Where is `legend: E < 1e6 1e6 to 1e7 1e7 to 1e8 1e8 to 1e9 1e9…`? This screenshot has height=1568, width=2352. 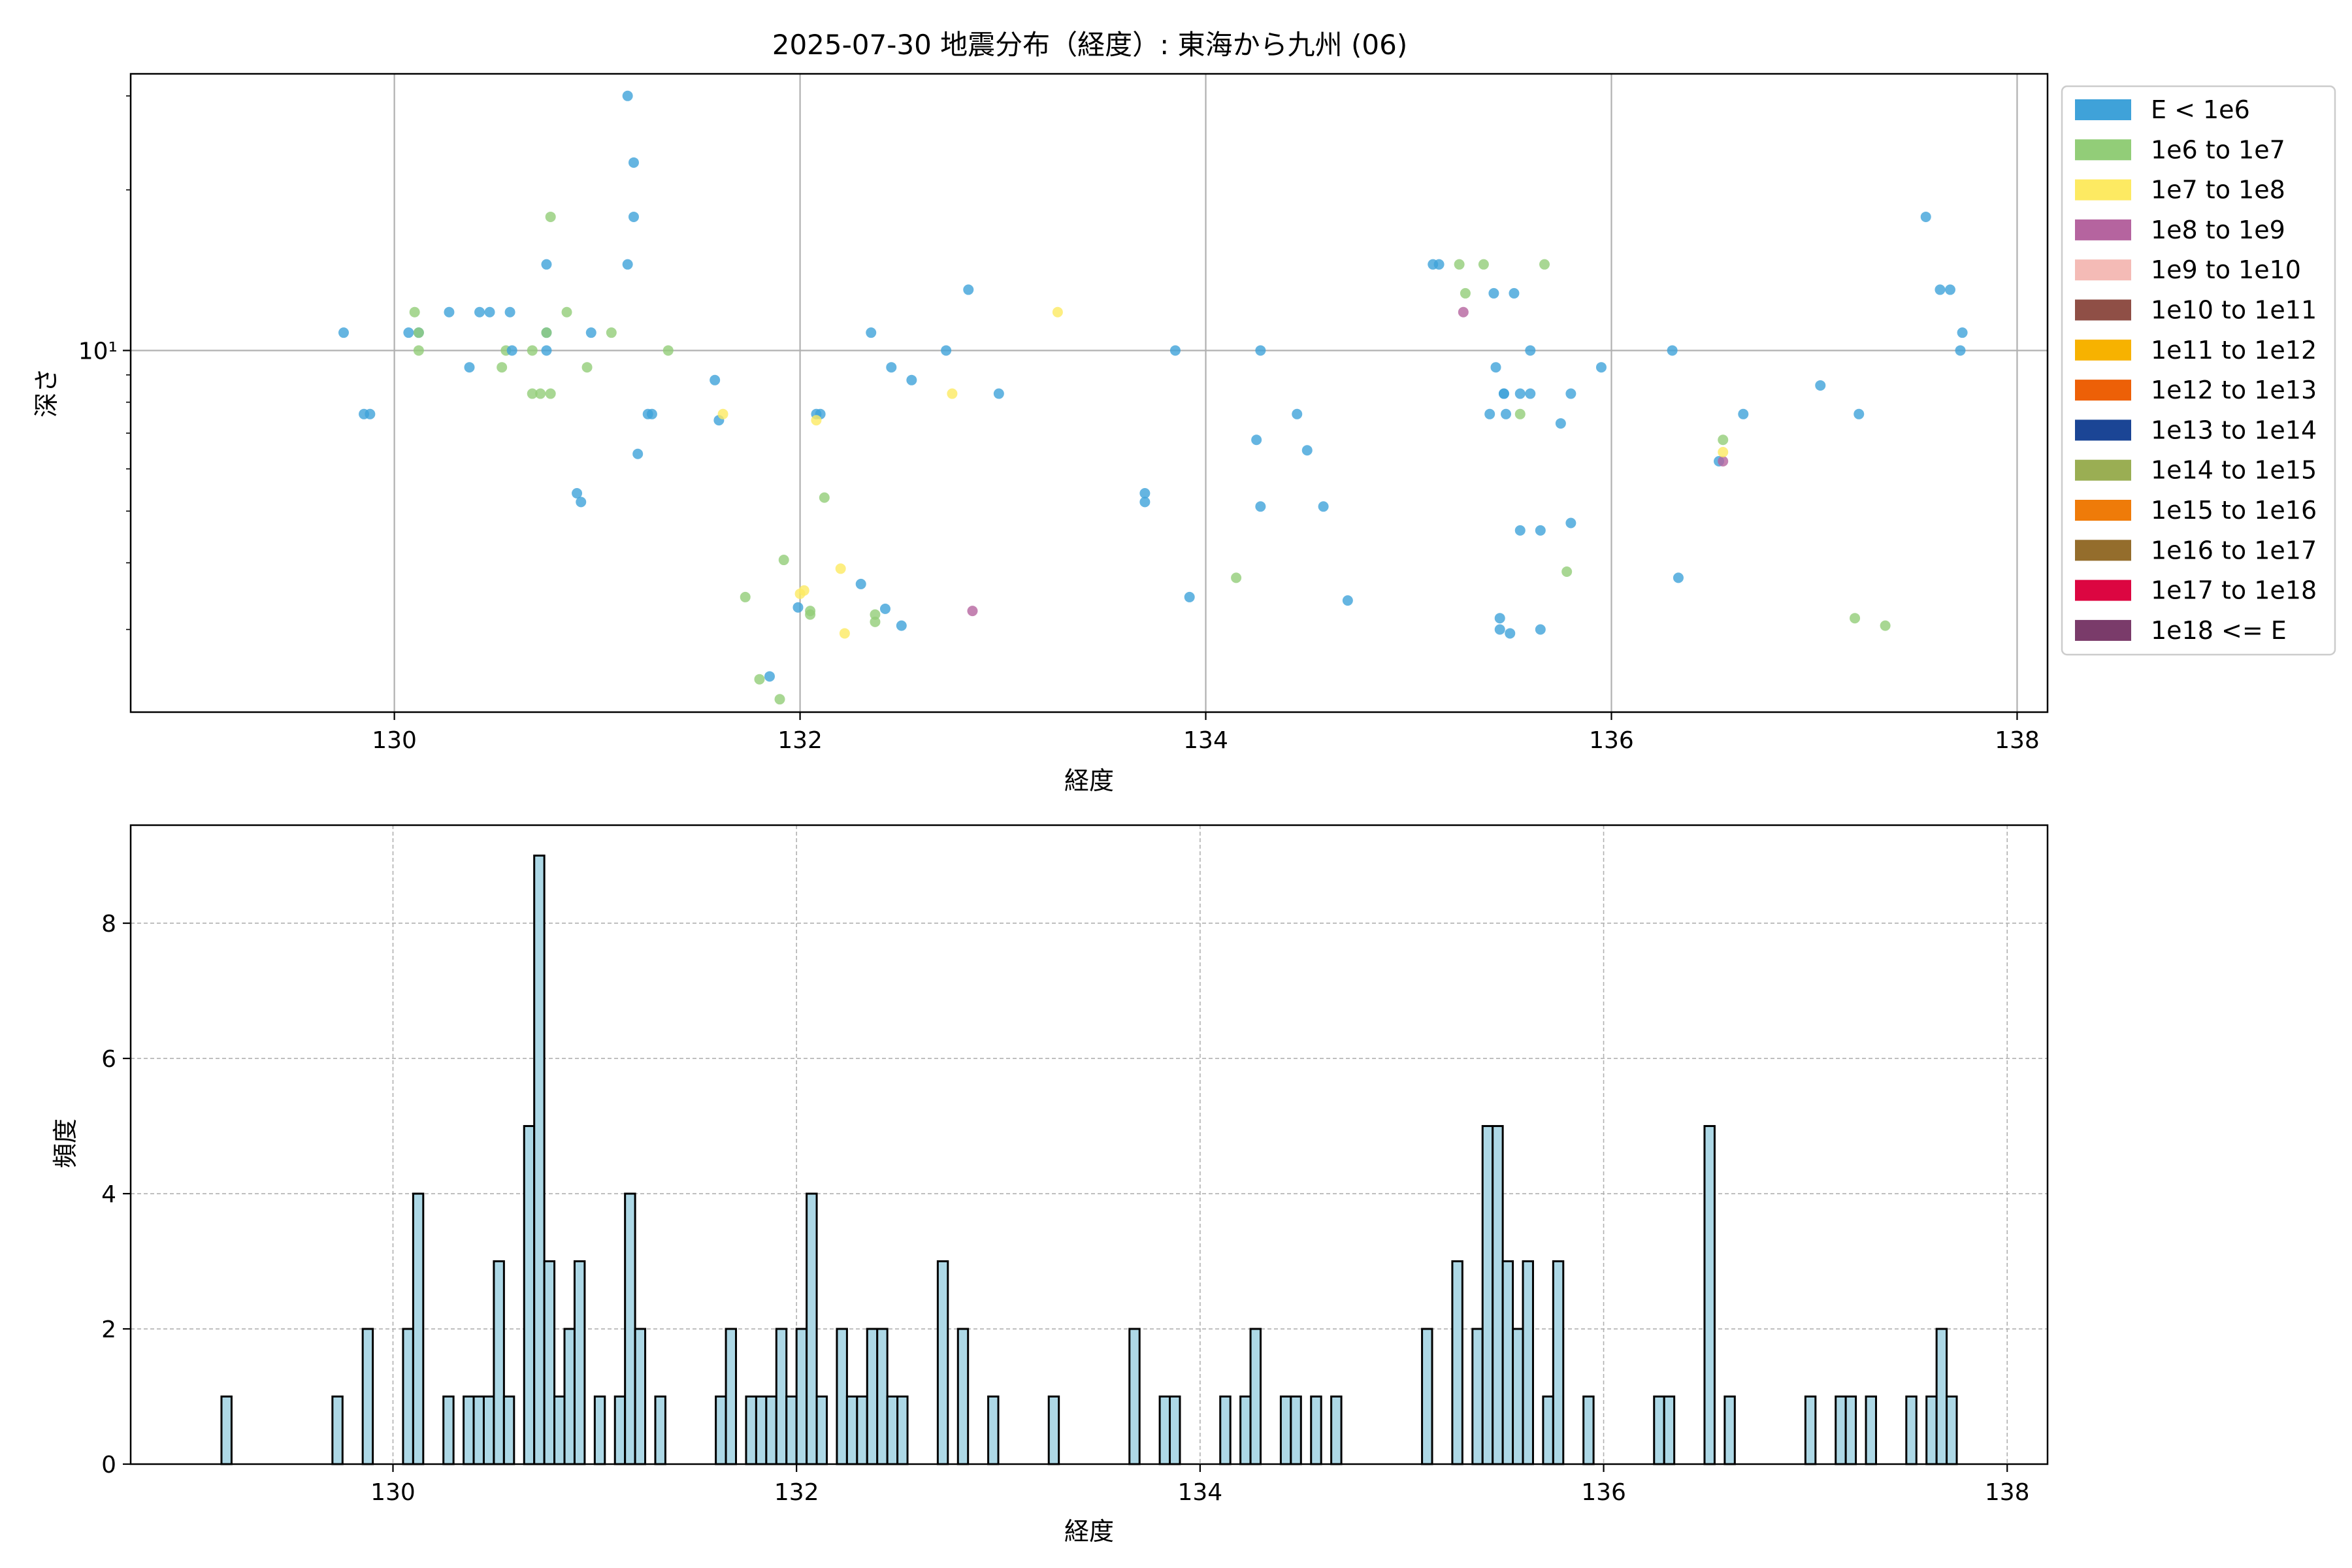 legend: E < 1e6 1e6 to 1e7 1e7 to 1e8 1e8 to 1e9 1e9… is located at coordinates (2198, 370).